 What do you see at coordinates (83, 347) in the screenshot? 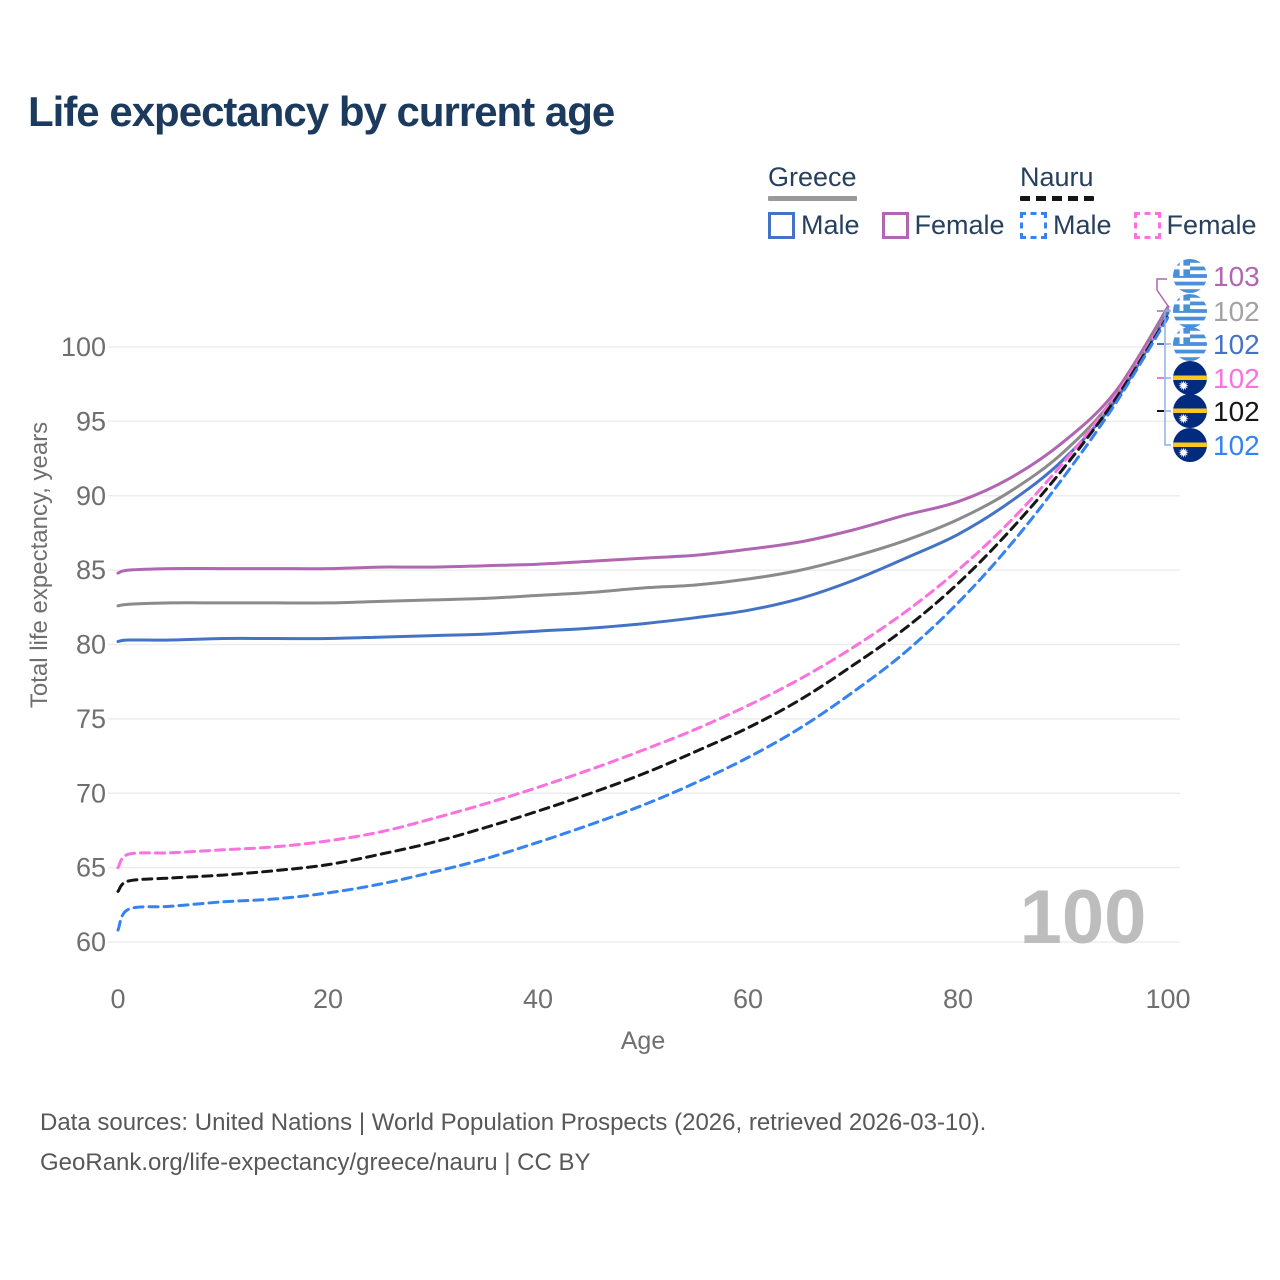
I see `y-tick-label: 100` at bounding box center [83, 347].